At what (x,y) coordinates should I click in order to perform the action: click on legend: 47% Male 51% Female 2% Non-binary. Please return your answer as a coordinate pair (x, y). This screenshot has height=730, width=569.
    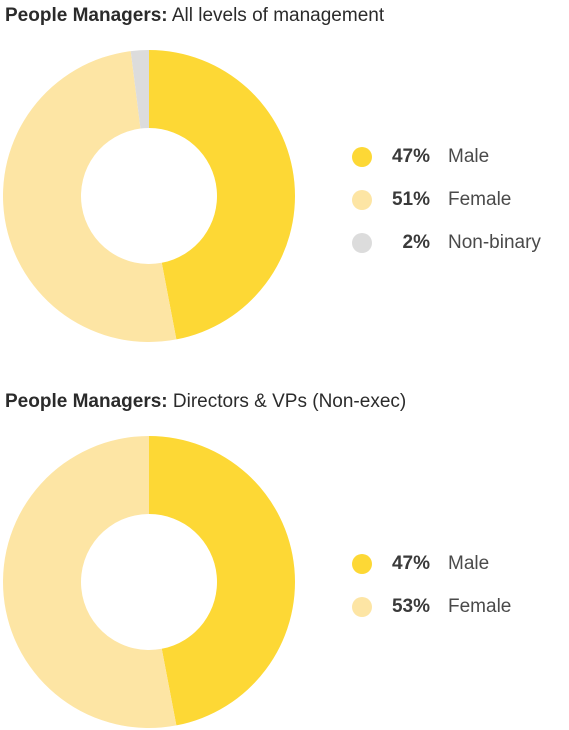
    Looking at the image, I should click on (446, 199).